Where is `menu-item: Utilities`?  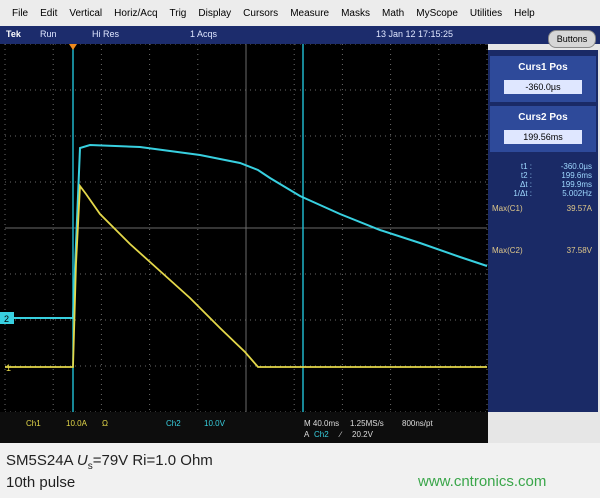
menu-item: Utilities is located at coordinates (486, 13).